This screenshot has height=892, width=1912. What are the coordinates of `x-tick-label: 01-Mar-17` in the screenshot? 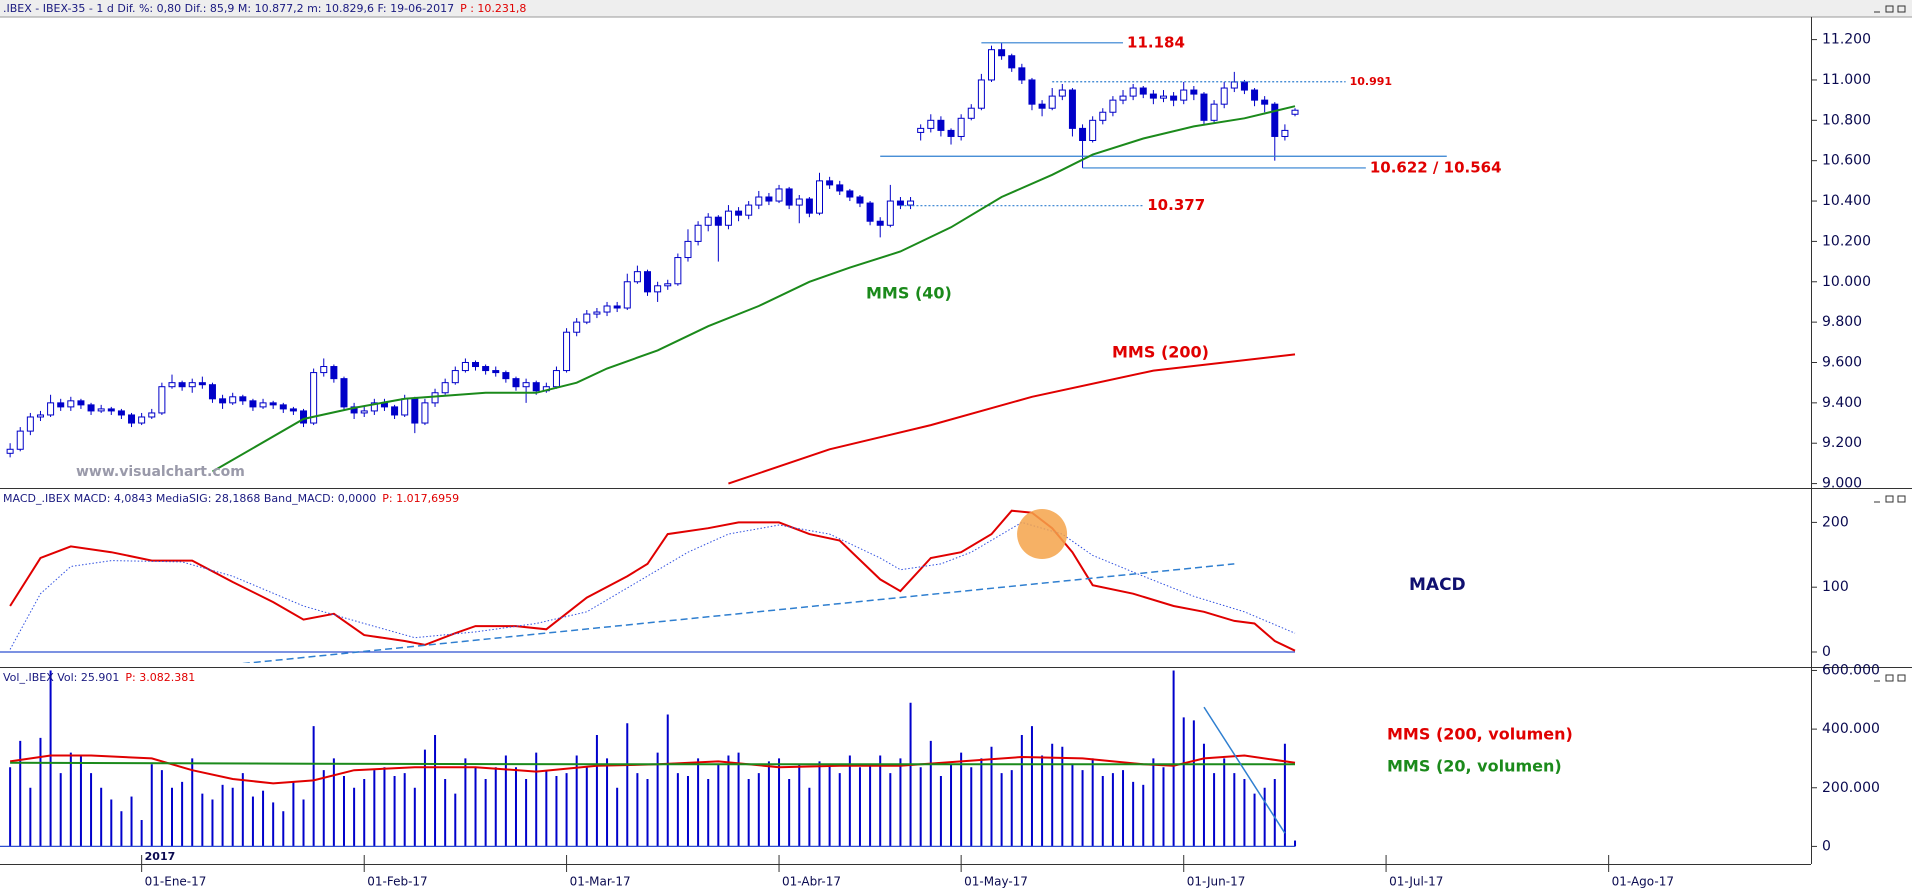 It's located at (600, 882).